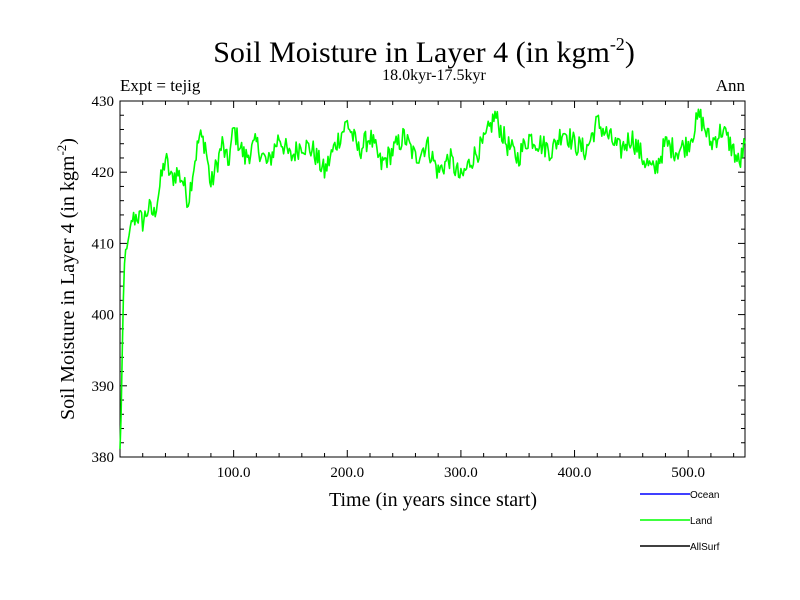 This screenshot has height=600, width=800. I want to click on y-tick-label: 390, so click(103, 387).